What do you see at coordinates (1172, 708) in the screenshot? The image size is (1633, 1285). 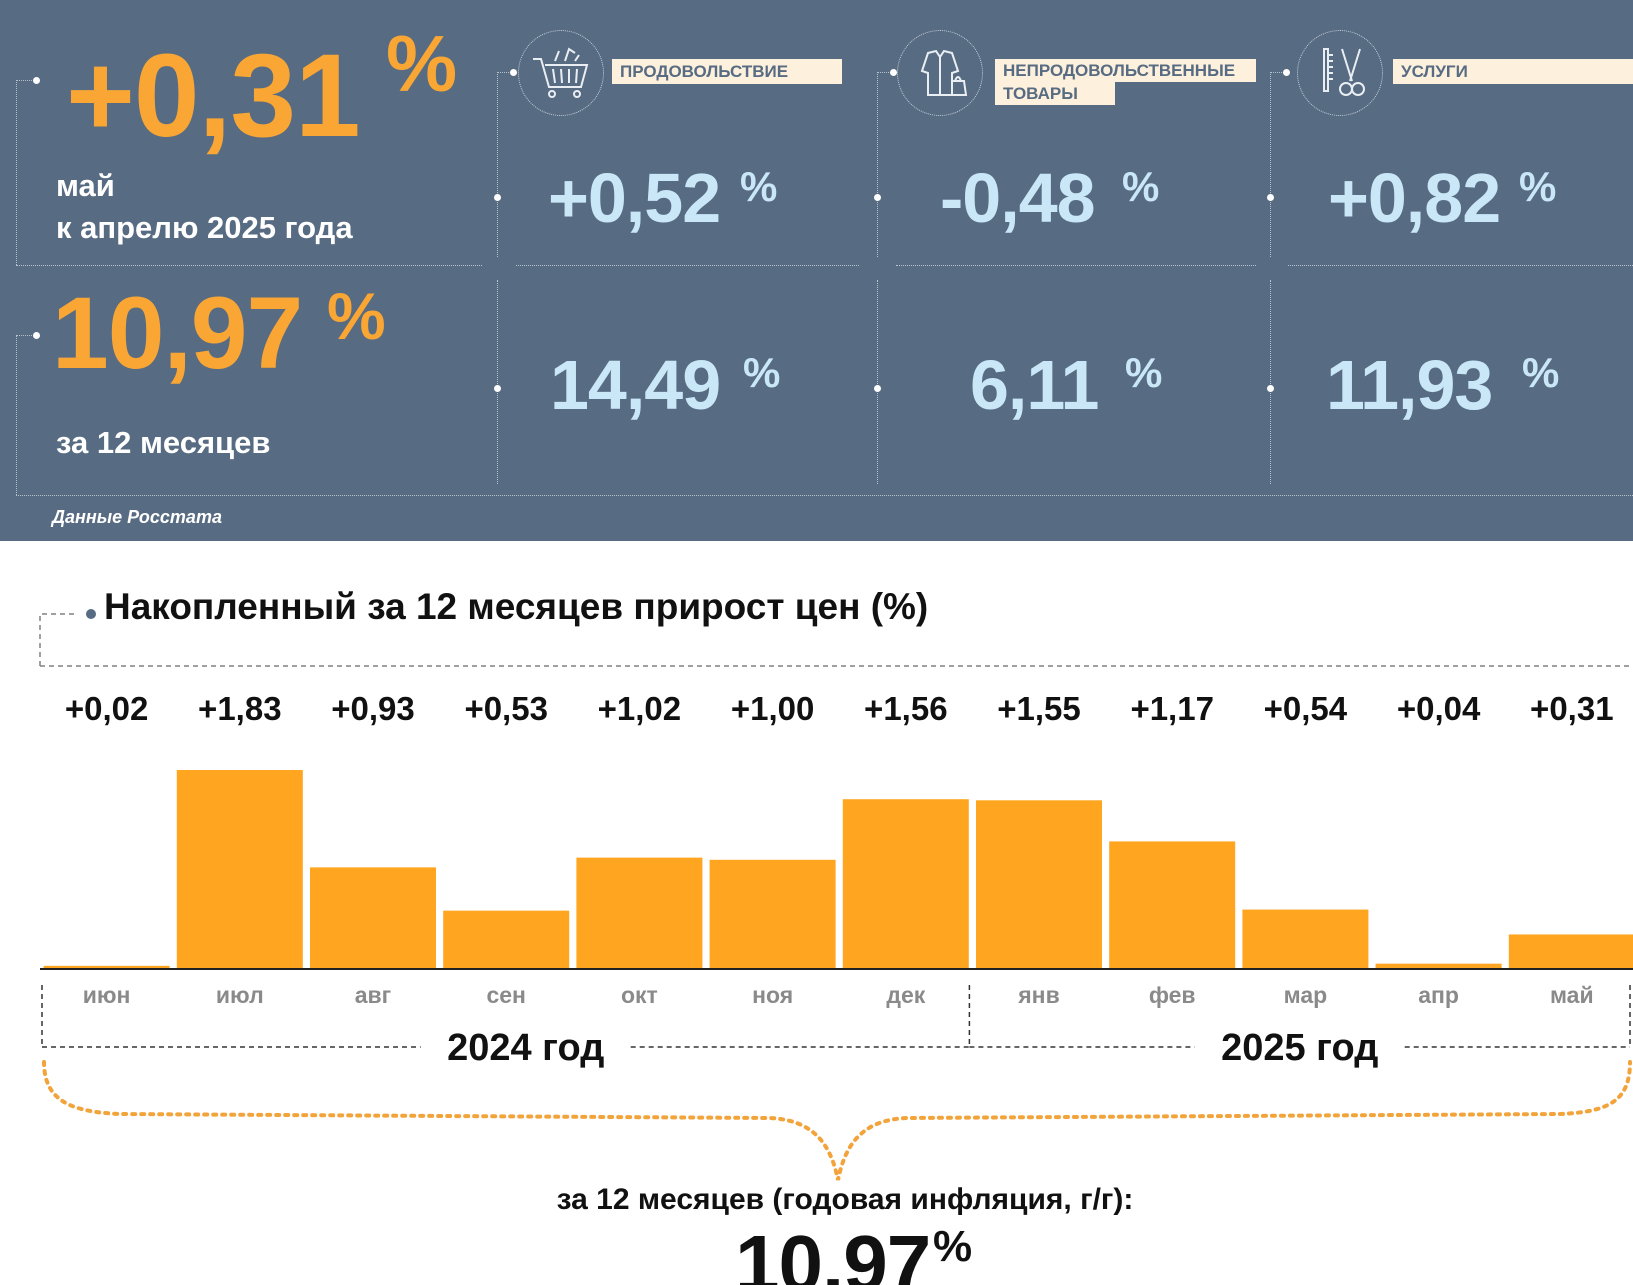 I see `bar-value-label: +1,17` at bounding box center [1172, 708].